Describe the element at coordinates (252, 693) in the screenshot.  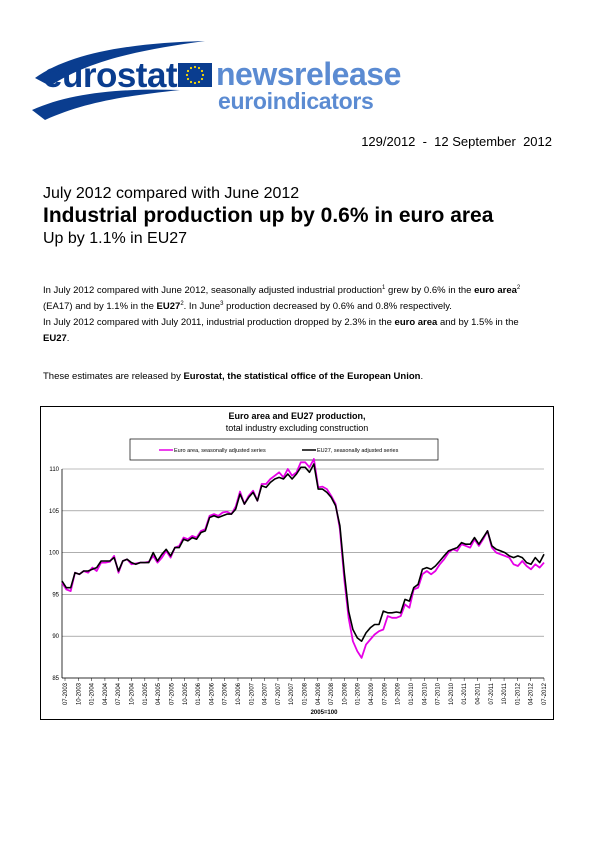
I see `x-tick-label: 01-2007` at that location.